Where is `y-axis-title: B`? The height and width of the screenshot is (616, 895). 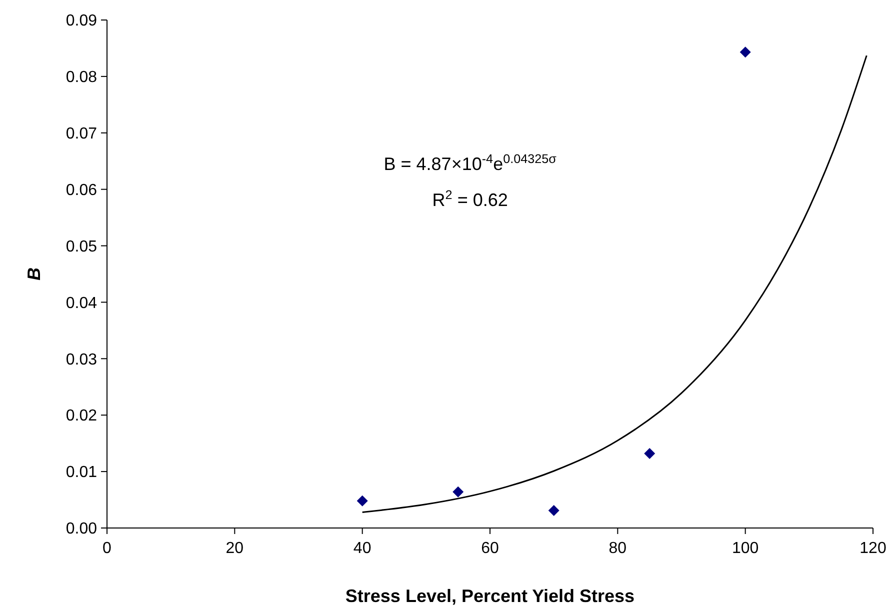 y-axis-title: B is located at coordinates (34, 274).